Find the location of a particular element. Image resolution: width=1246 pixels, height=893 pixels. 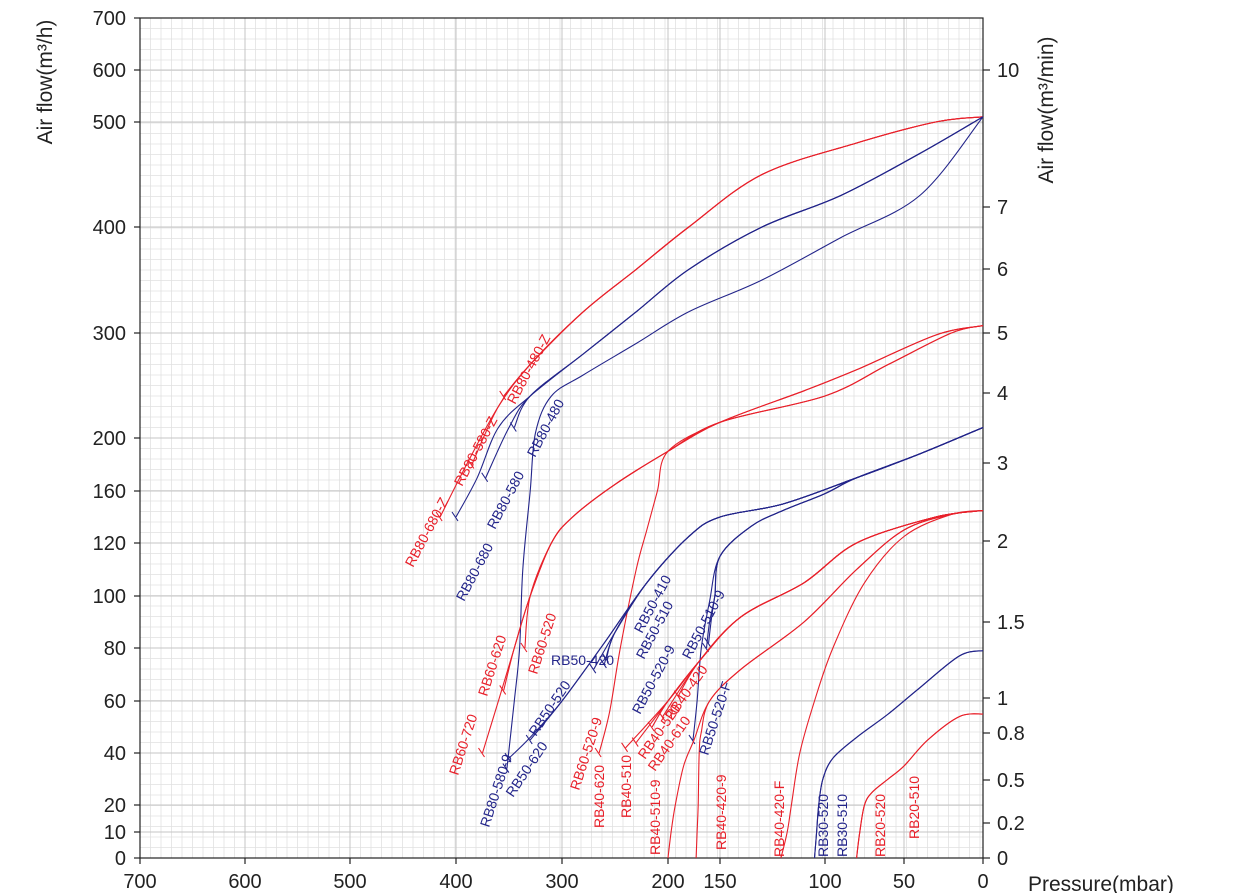

x-tick-label: 400 is located at coordinates (455, 882).